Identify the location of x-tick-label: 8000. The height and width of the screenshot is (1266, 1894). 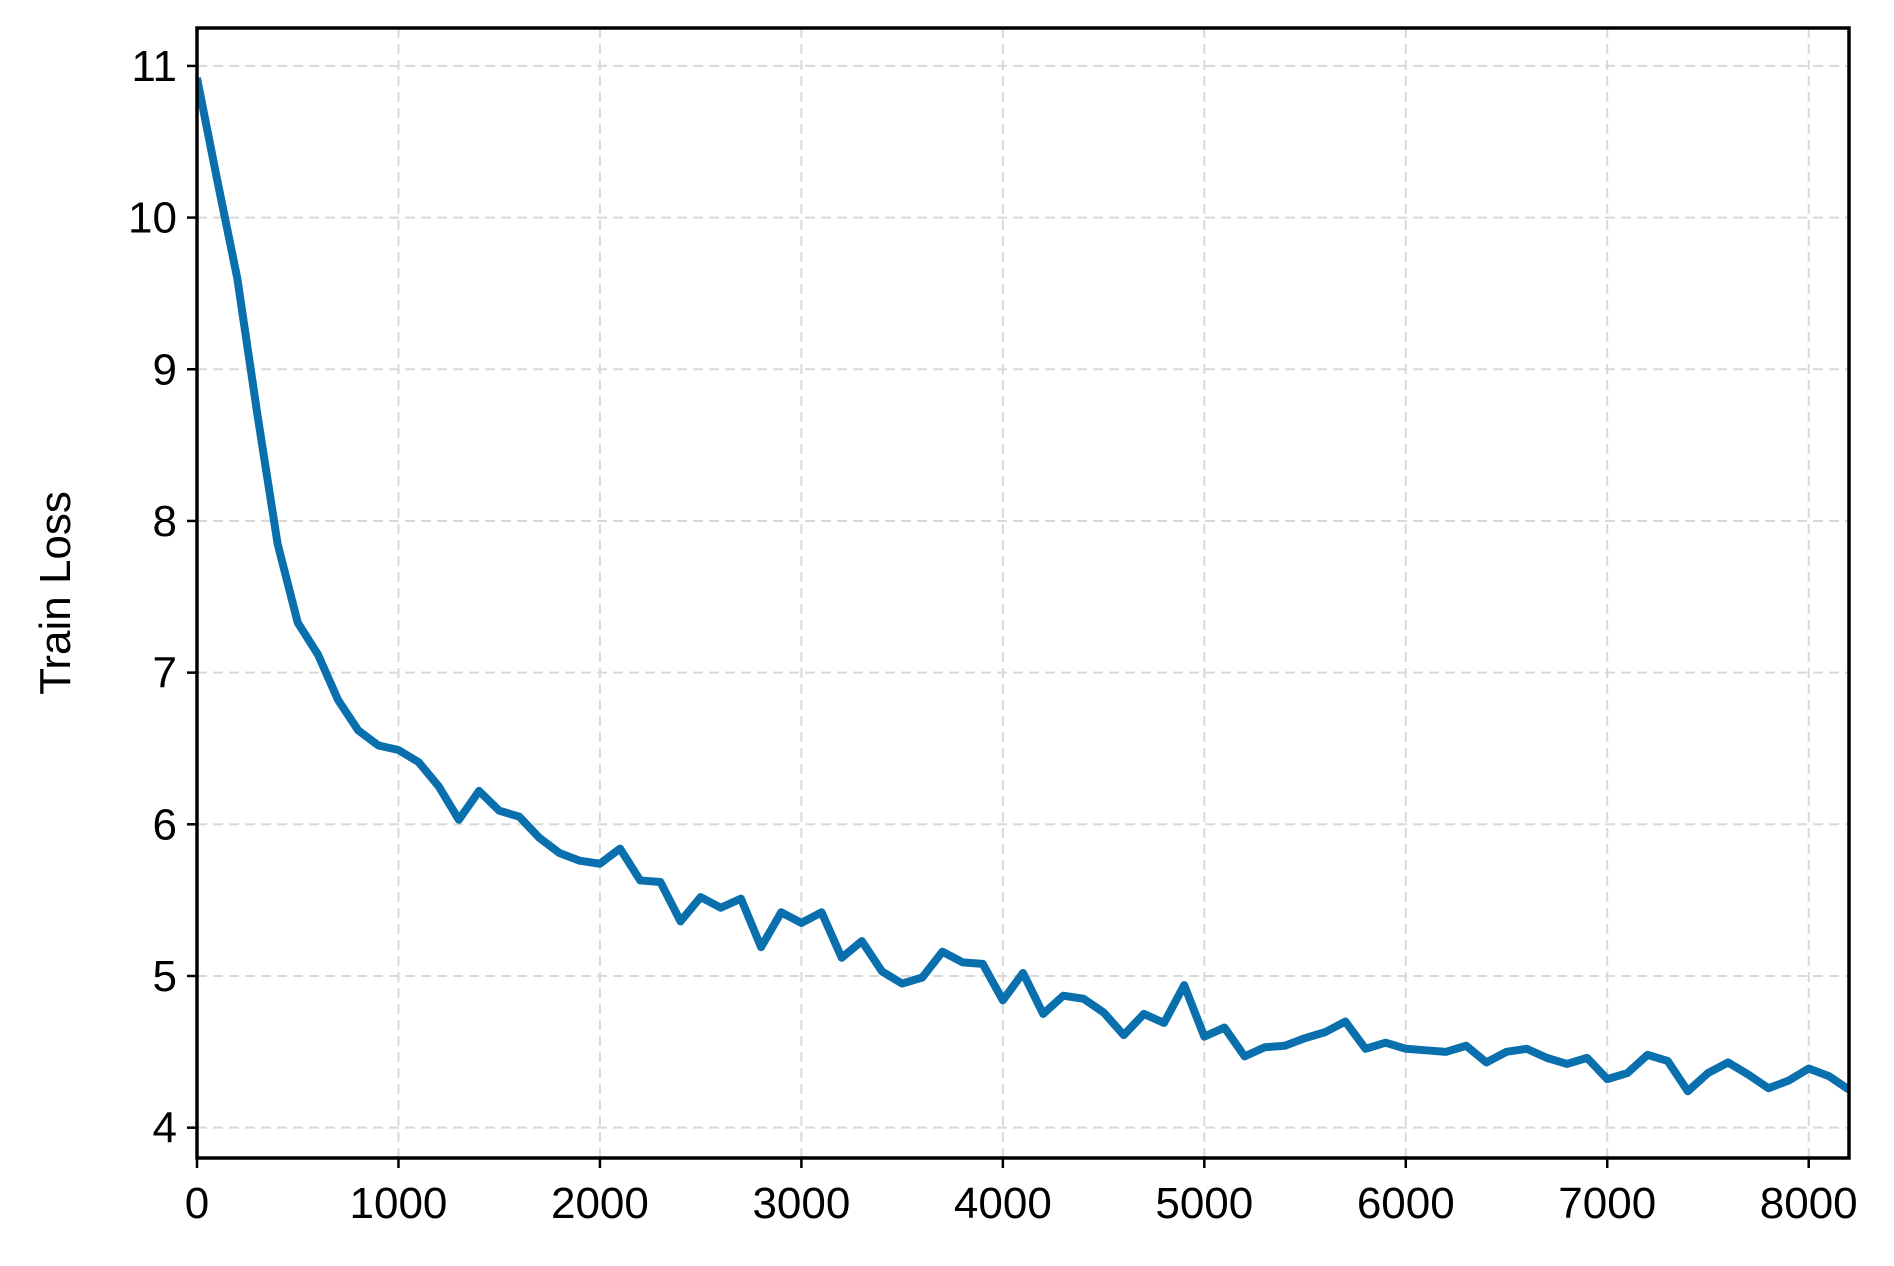
(1809, 1203).